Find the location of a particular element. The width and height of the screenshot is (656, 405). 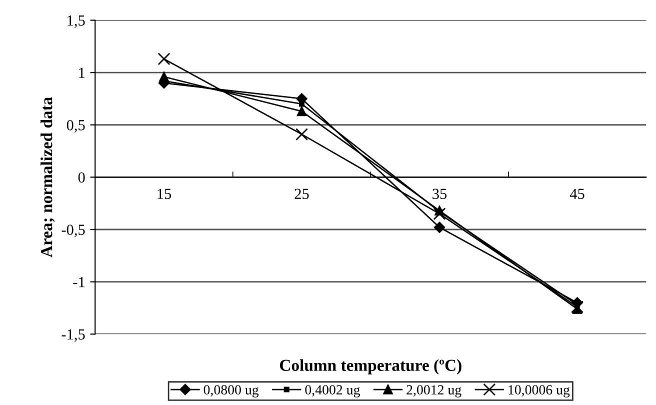

y-tick-label: -0,5 is located at coordinates (73, 231).